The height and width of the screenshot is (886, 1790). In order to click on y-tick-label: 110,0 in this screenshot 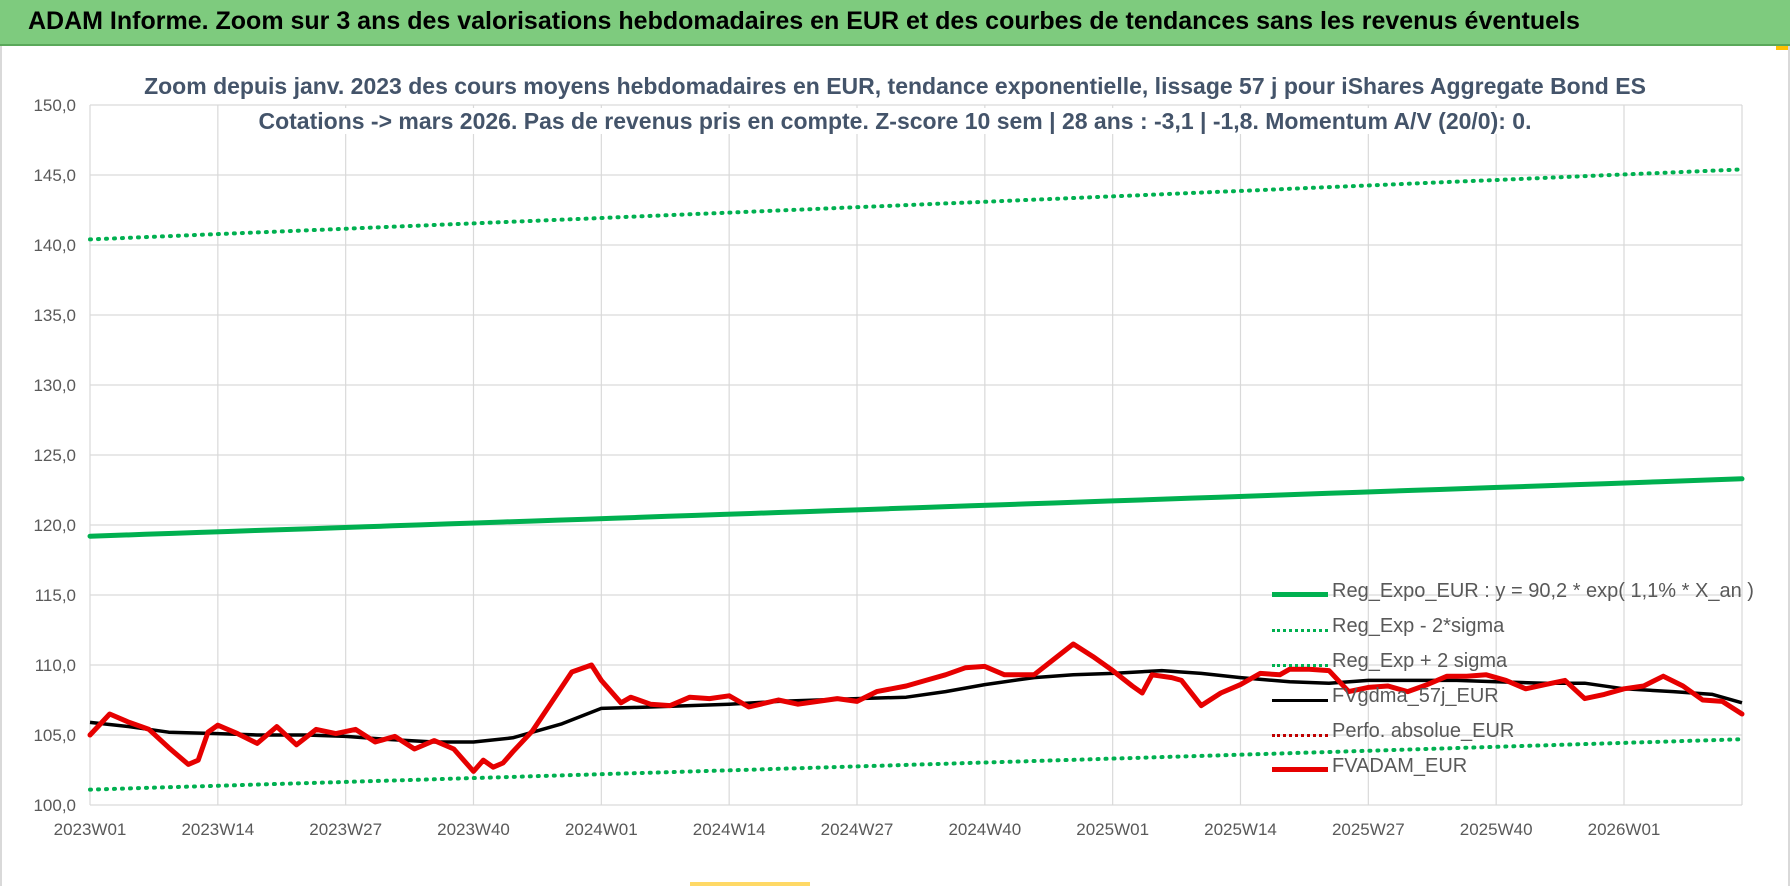, I will do `click(55, 665)`.